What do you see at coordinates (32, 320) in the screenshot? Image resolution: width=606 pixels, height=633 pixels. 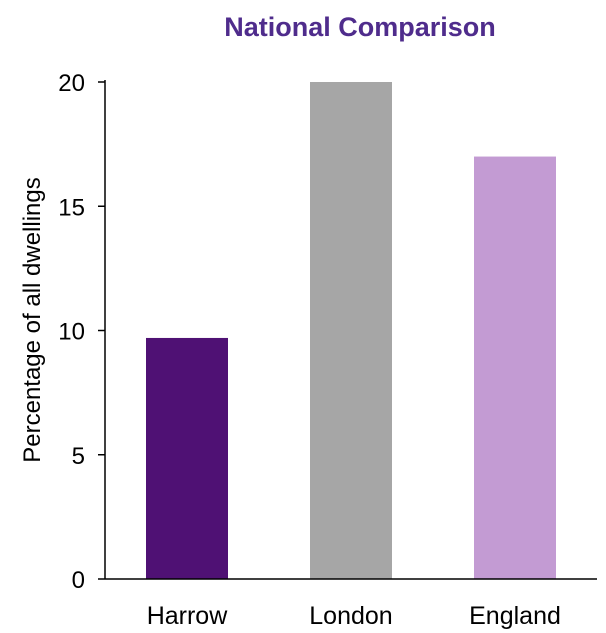 I see `y-axis-title: Percentage of all dwellings` at bounding box center [32, 320].